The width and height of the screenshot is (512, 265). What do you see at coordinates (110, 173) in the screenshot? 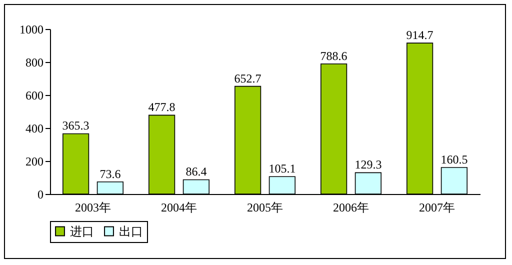
I see `data-label: 73.6` at bounding box center [110, 173].